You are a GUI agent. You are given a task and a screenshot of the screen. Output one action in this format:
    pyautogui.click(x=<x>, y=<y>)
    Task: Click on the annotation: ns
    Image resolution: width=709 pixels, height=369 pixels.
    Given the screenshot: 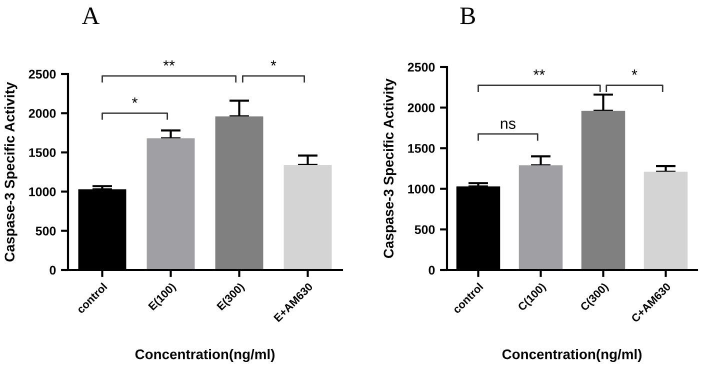 What is the action you would take?
    pyautogui.click(x=508, y=124)
    